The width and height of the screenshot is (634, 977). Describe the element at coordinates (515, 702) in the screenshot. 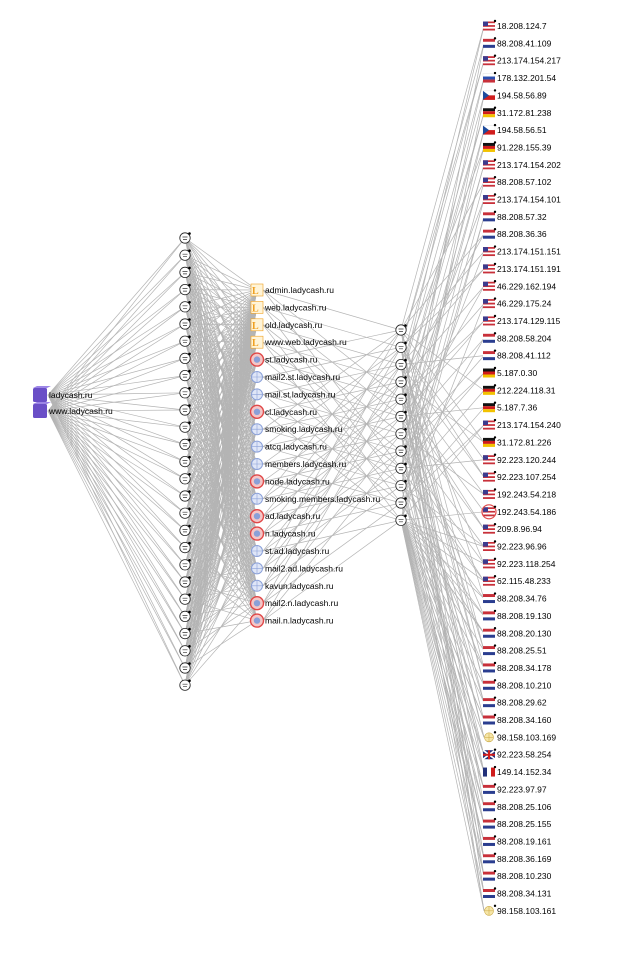

I see `ip-node: 88.208.29.62` at that location.